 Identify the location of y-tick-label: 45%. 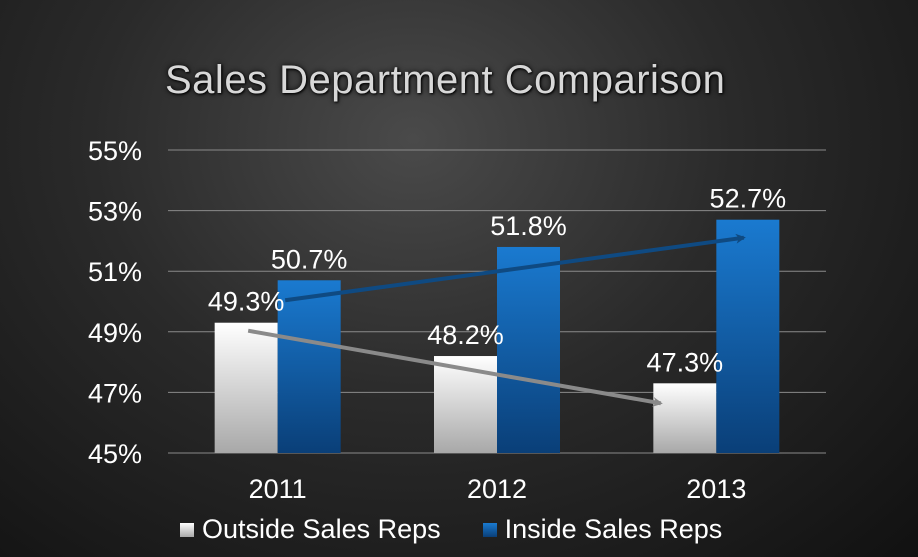
(115, 454).